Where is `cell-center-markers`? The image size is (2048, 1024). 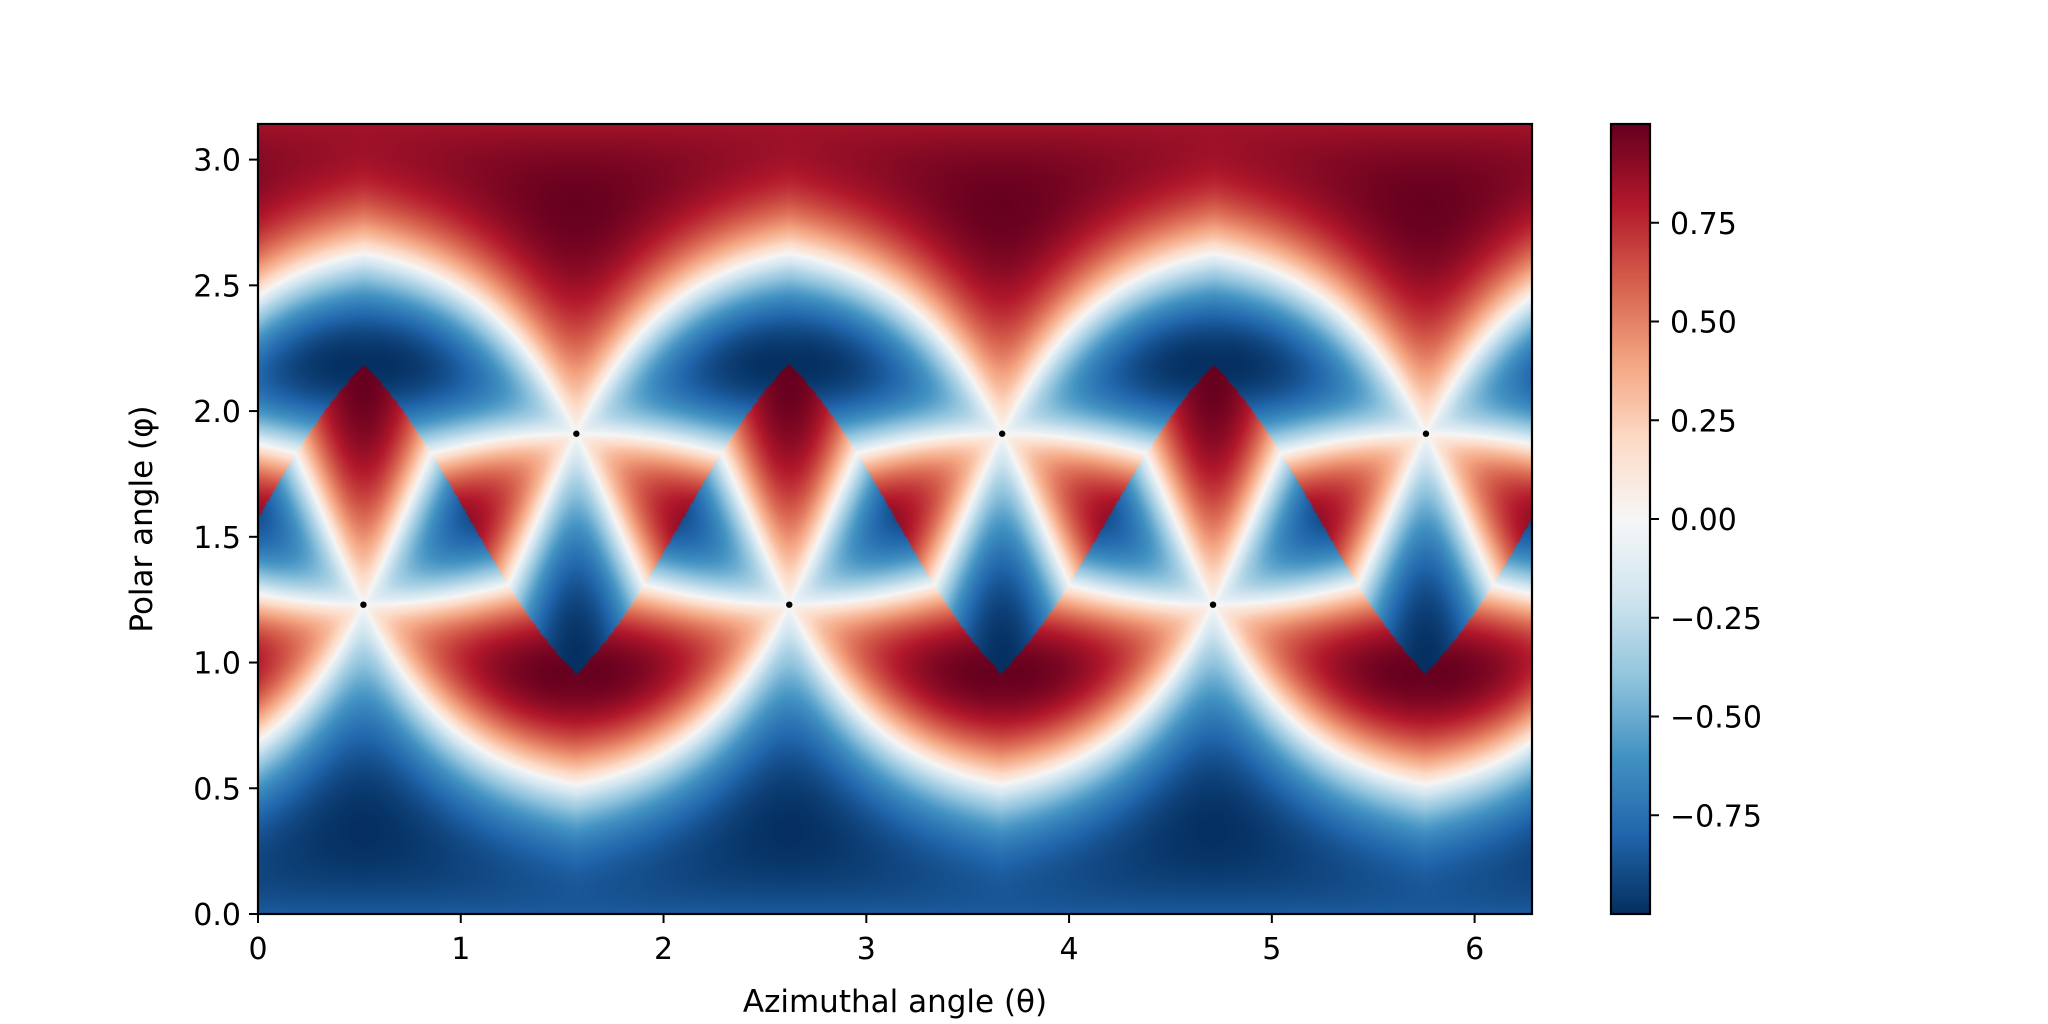
cell-center-markers is located at coordinates (895, 519).